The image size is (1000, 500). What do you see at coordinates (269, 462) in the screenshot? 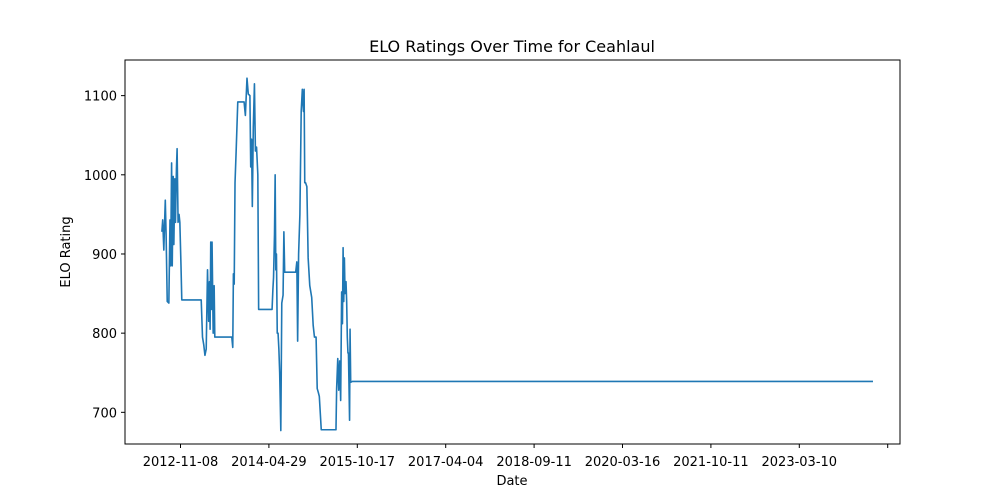
I see `x-tick-label: 2014-04-29` at bounding box center [269, 462].